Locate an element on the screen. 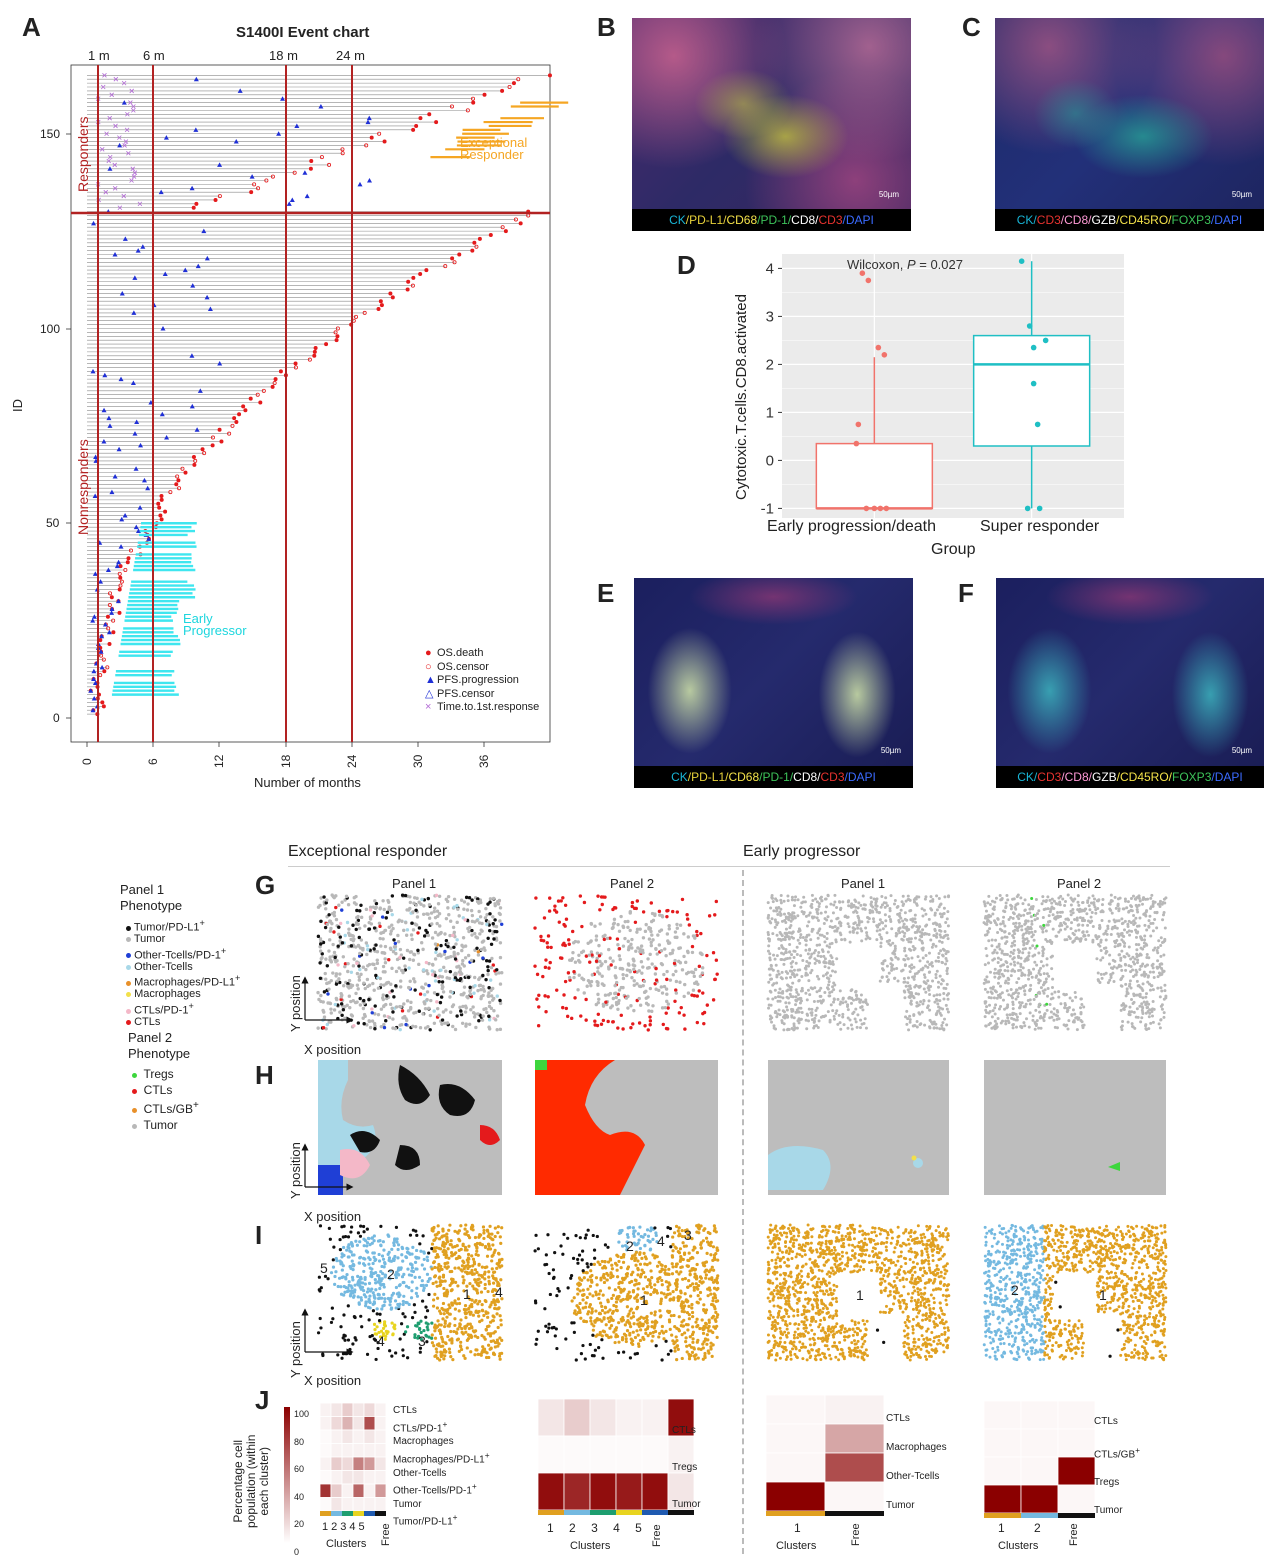  wilcoxon-annotation: Wilcoxon, P = 0.027 is located at coordinates (905, 264).